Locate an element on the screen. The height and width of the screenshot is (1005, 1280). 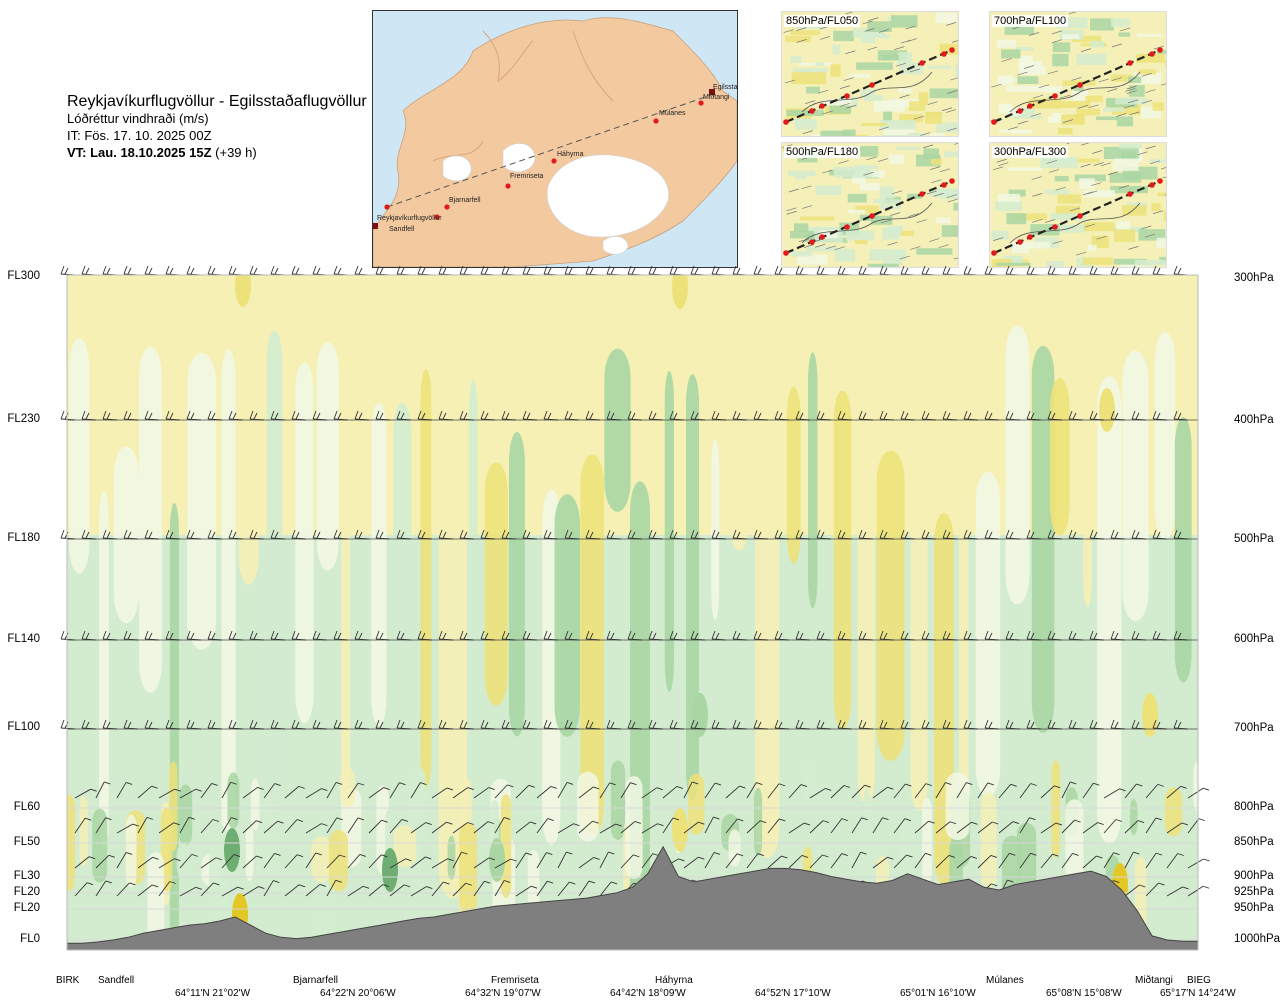
waypoint-label: Fremriseta is located at coordinates (515, 980).